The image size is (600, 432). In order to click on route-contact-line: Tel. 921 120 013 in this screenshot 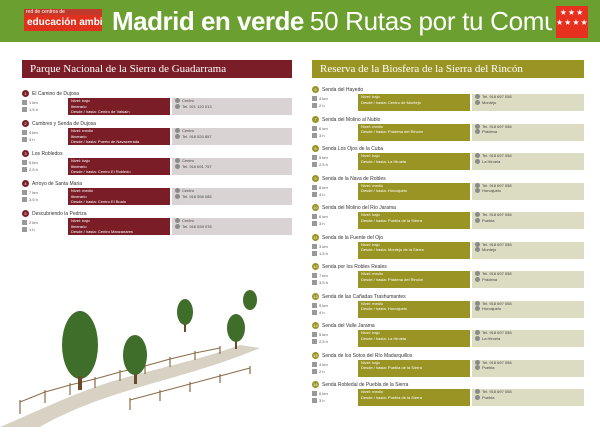, I will do `click(197, 106)`.